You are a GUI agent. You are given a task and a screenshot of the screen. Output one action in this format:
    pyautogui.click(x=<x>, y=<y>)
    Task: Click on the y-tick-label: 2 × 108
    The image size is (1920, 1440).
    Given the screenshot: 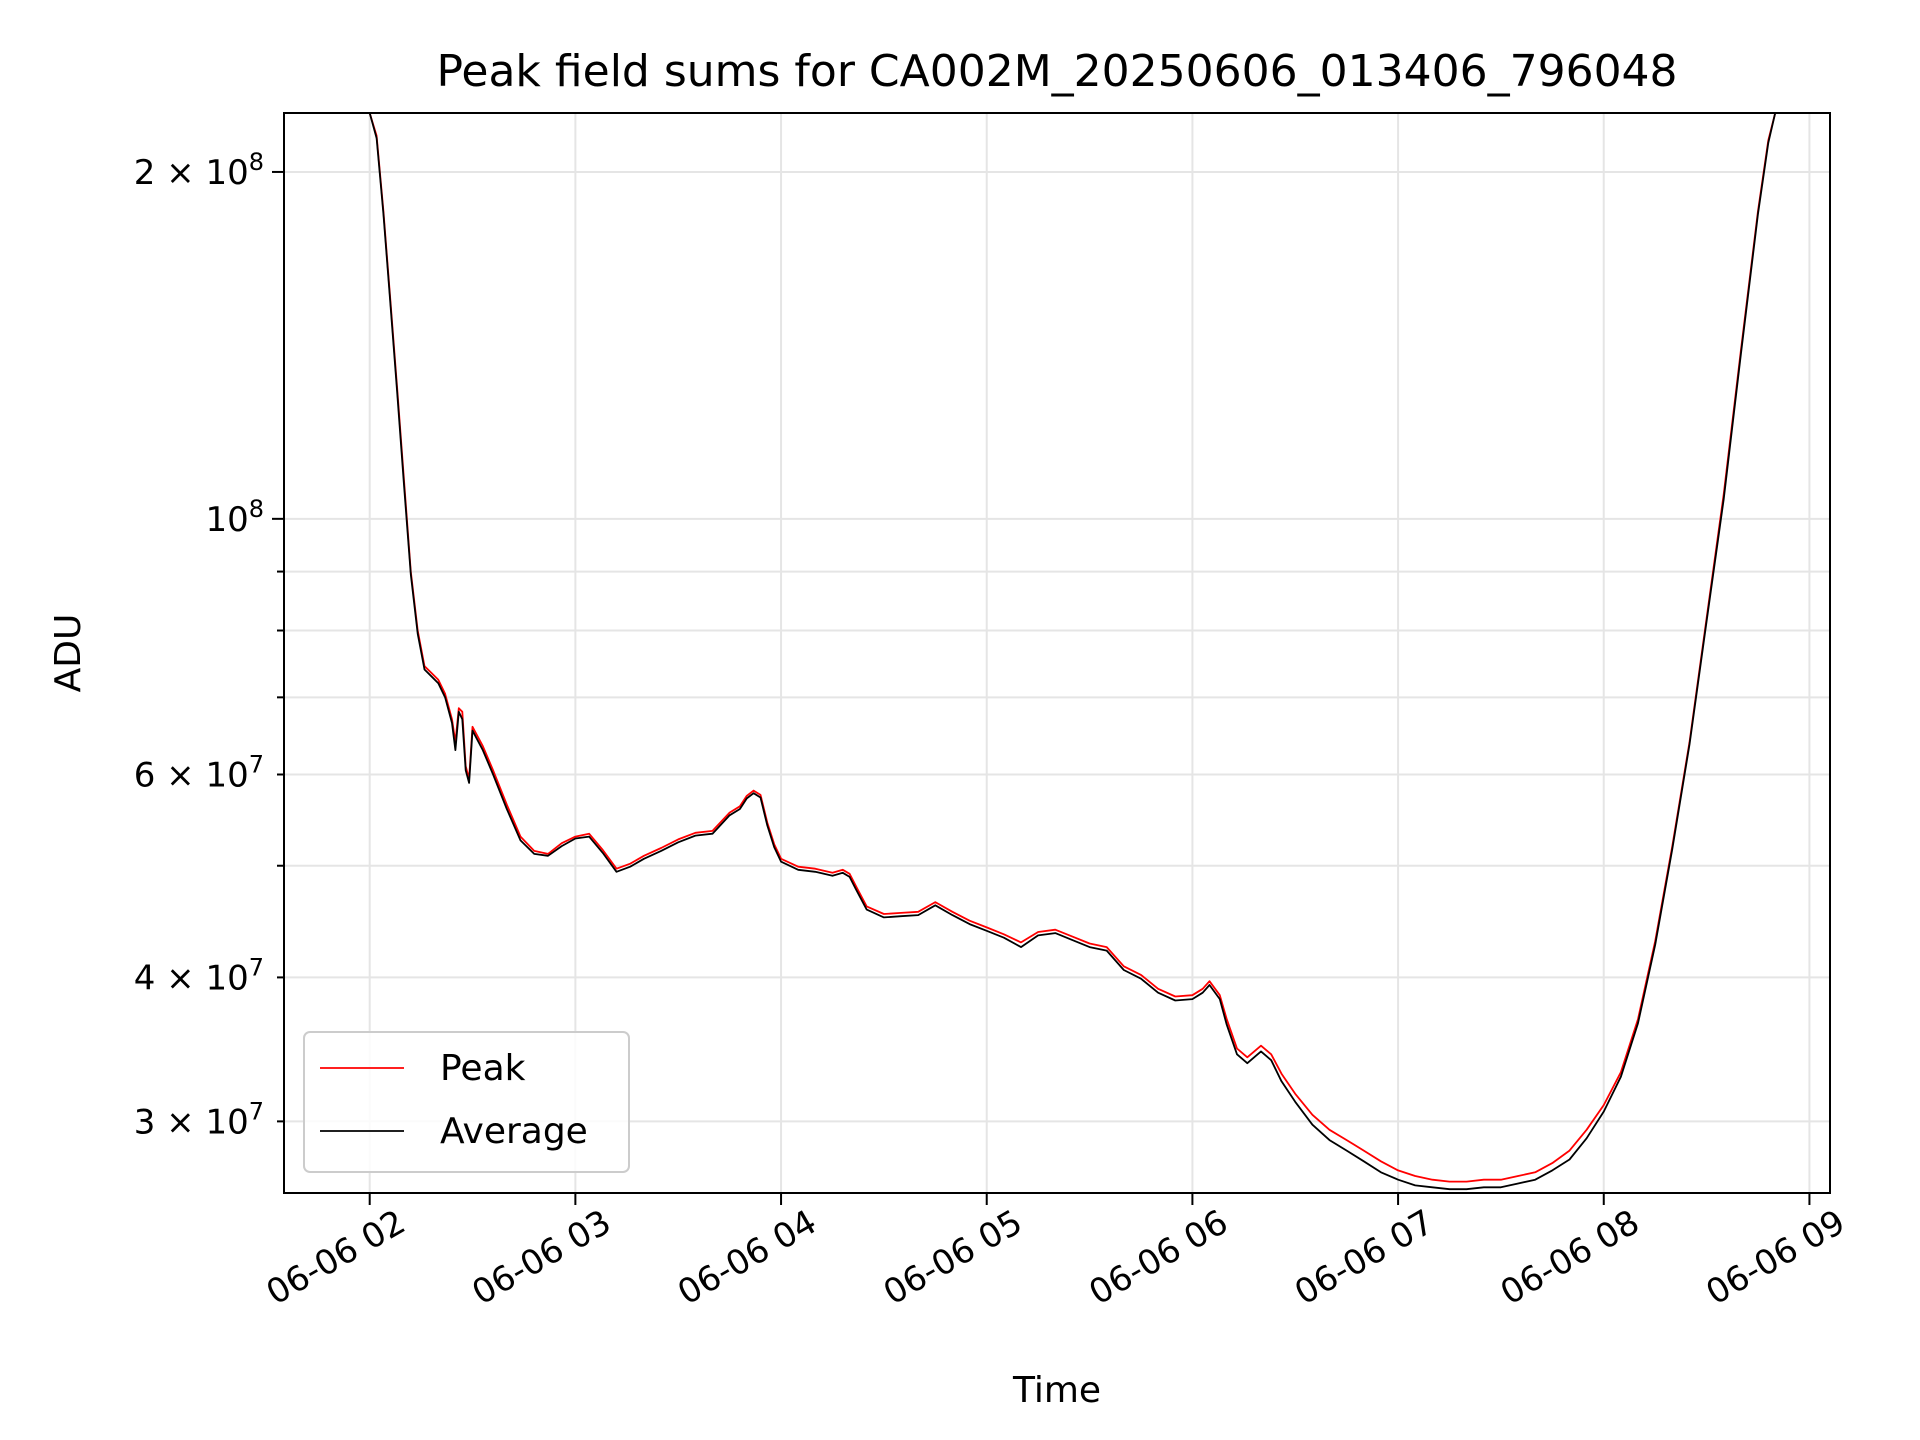 What is the action you would take?
    pyautogui.click(x=199, y=170)
    